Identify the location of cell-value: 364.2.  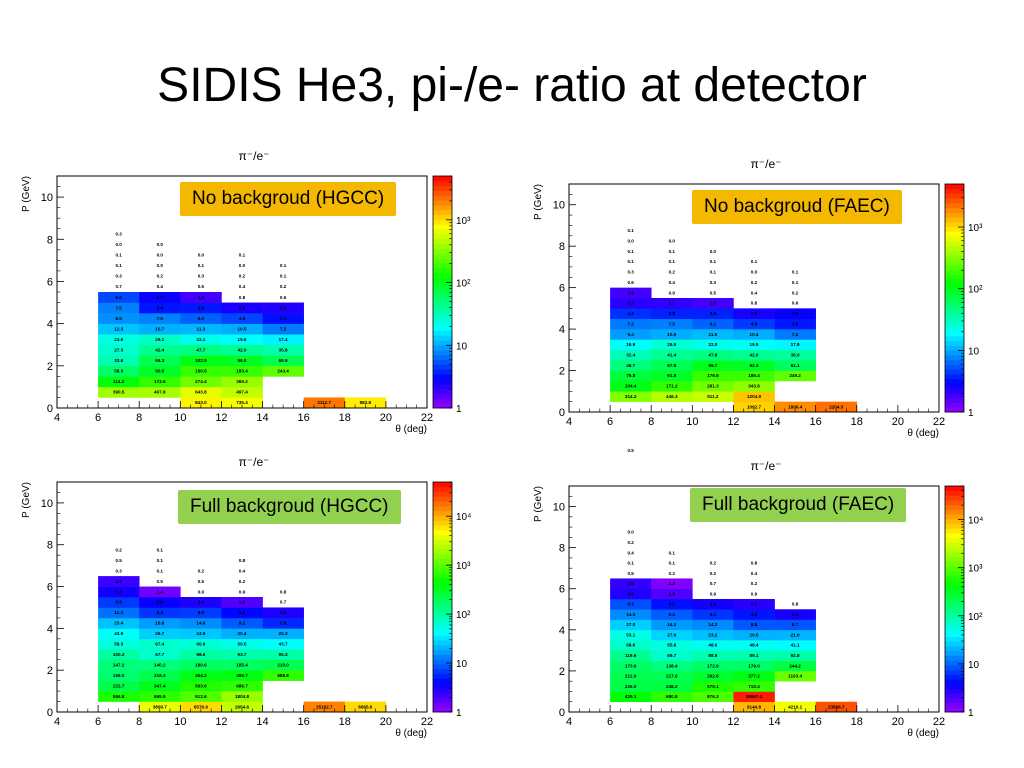
(201, 675).